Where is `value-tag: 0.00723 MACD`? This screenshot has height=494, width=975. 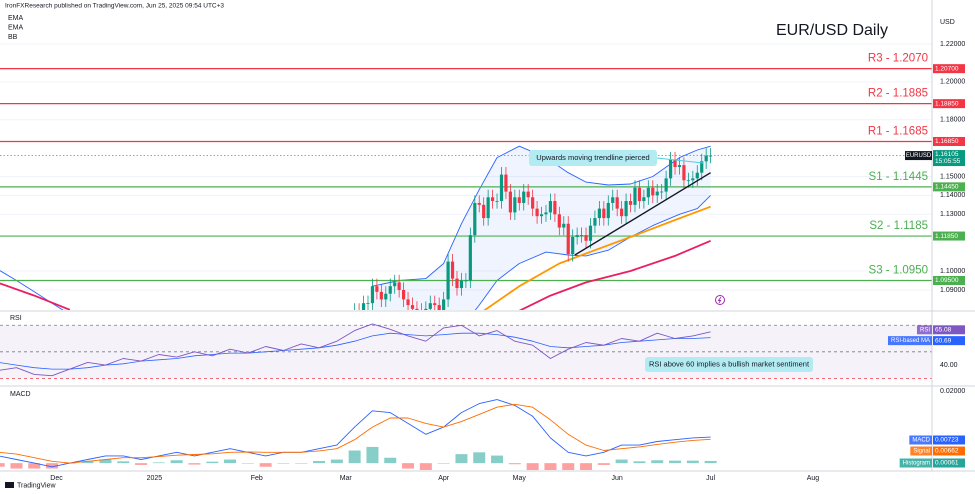
value-tag: 0.00723 MACD is located at coordinates (937, 440).